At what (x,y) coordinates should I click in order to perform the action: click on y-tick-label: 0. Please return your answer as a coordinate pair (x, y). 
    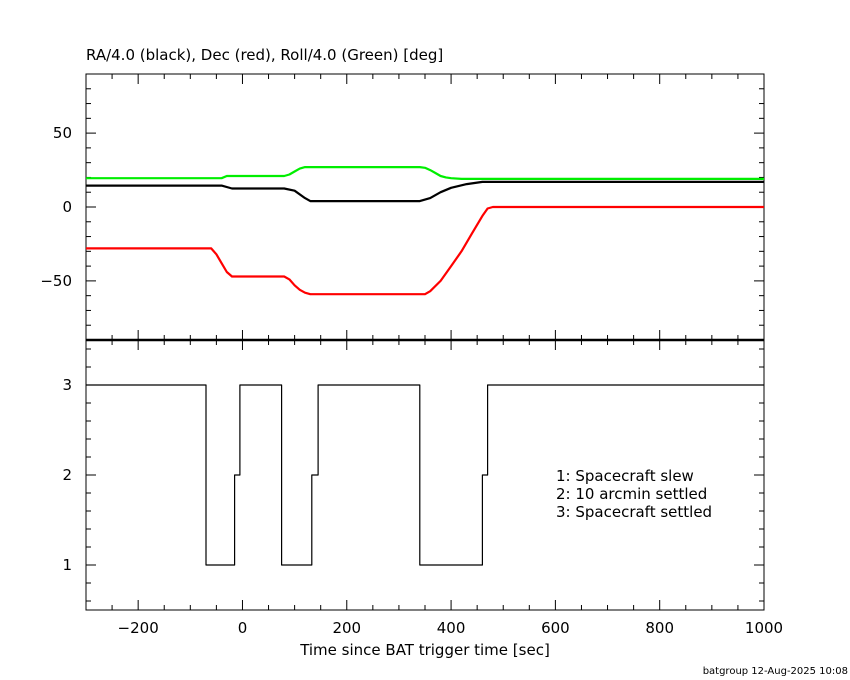
    Looking at the image, I should click on (67, 207).